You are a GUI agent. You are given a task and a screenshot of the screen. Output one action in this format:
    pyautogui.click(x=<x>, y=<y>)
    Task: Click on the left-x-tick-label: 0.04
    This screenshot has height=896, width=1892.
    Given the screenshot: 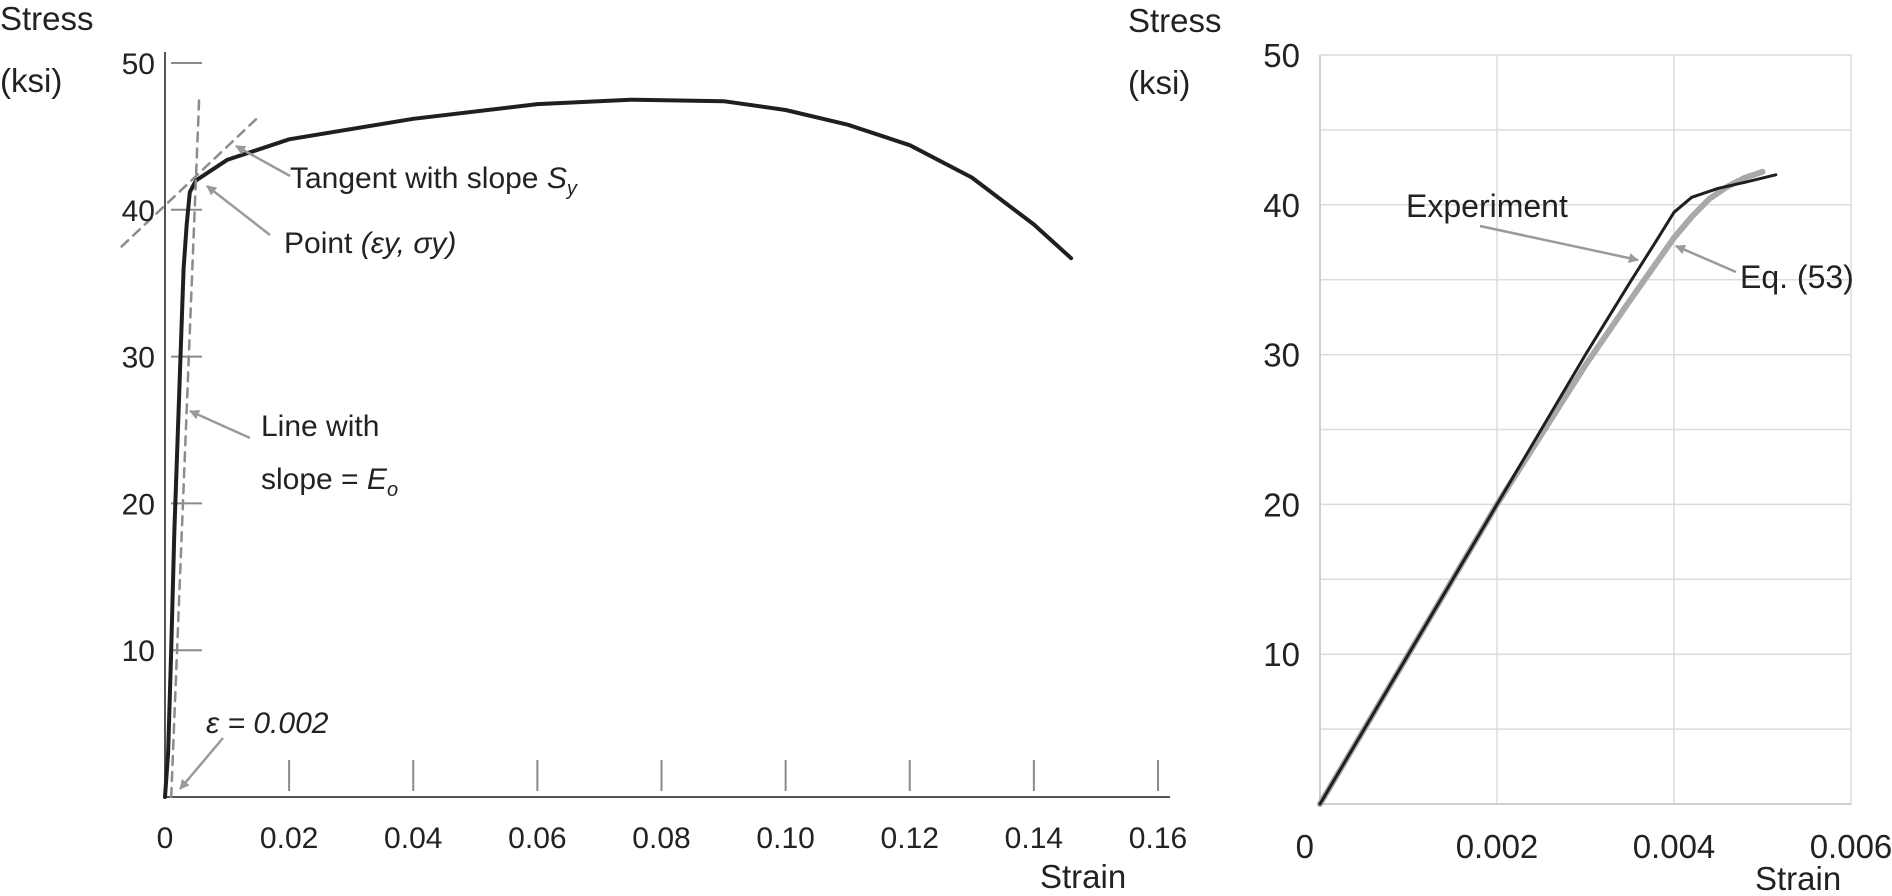 What is the action you would take?
    pyautogui.click(x=413, y=838)
    